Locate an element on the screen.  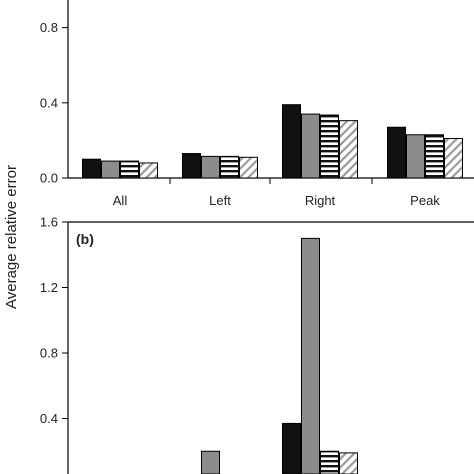
y-axis-label: Average relative error is located at coordinates (11, 237).